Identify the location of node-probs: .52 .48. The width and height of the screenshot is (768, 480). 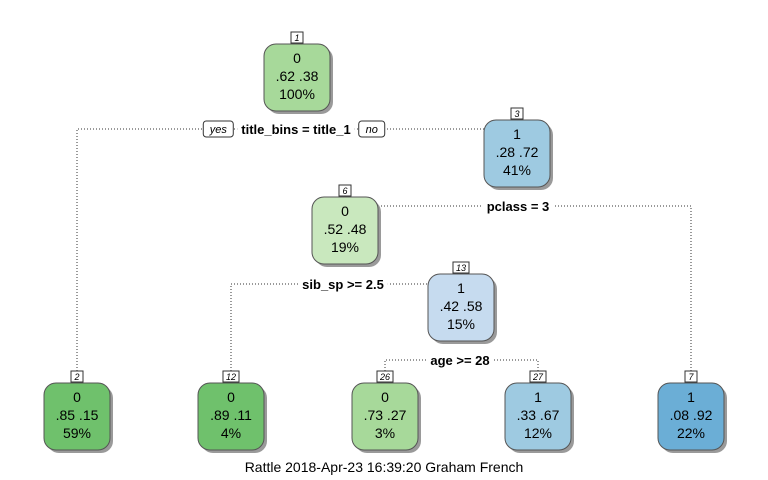
(345, 229).